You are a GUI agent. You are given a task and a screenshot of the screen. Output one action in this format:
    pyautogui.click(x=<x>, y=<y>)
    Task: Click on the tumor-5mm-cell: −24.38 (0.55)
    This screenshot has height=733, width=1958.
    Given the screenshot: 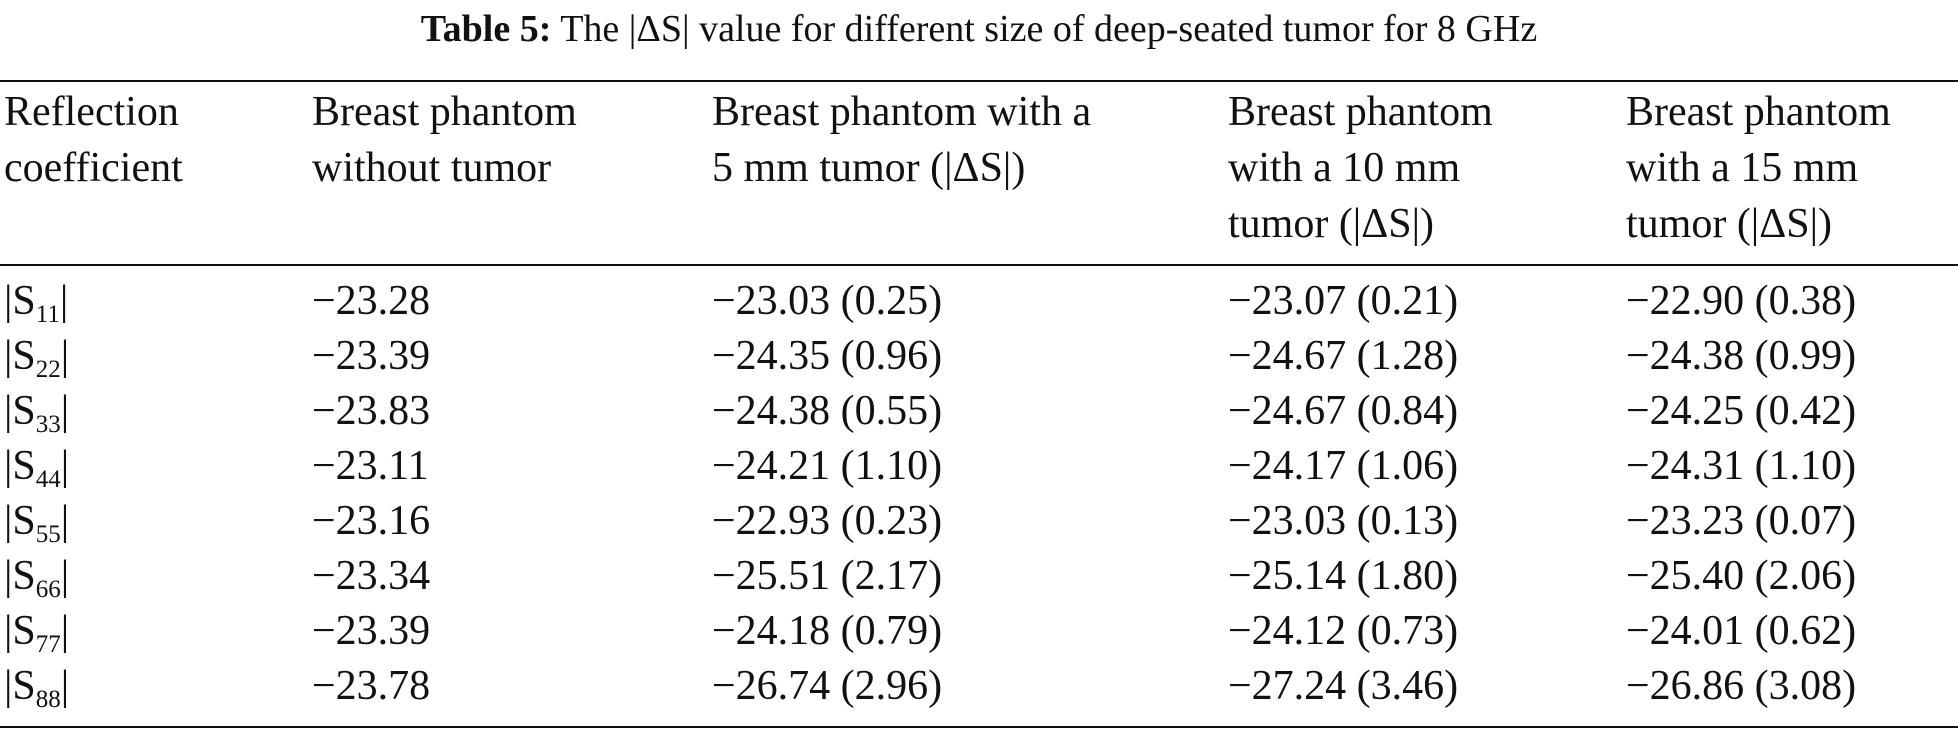 What is the action you would take?
    pyautogui.click(x=827, y=411)
    